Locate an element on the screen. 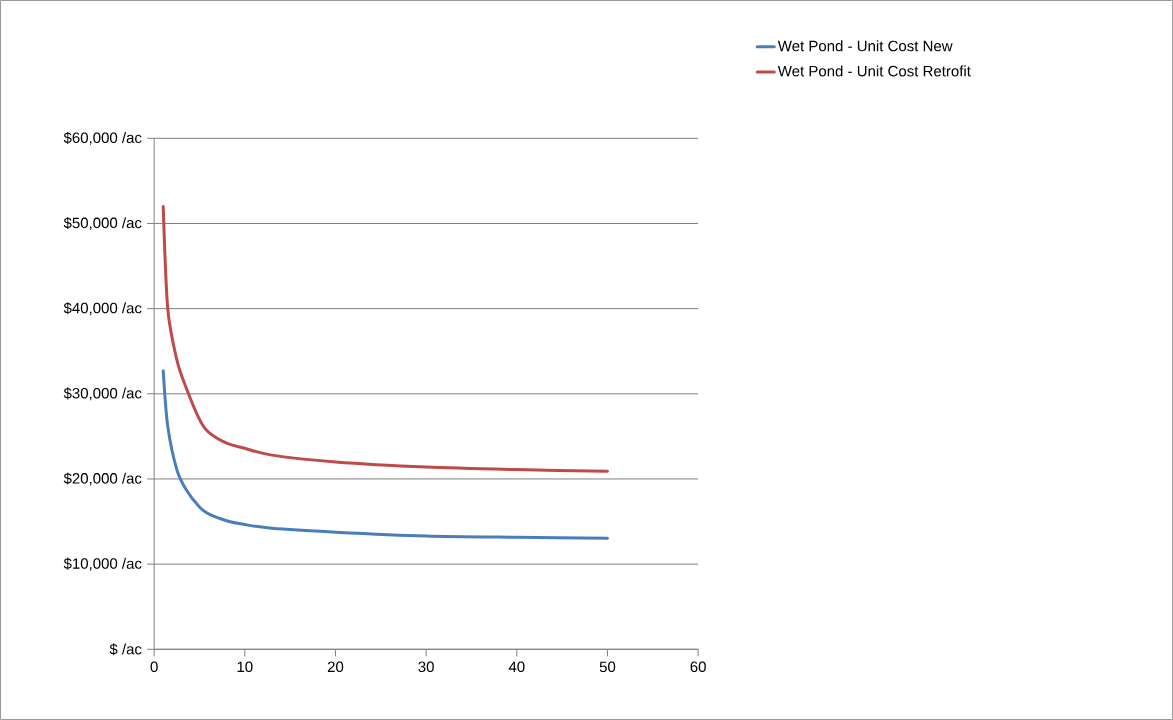  x-tick-label: 60 is located at coordinates (698, 667).